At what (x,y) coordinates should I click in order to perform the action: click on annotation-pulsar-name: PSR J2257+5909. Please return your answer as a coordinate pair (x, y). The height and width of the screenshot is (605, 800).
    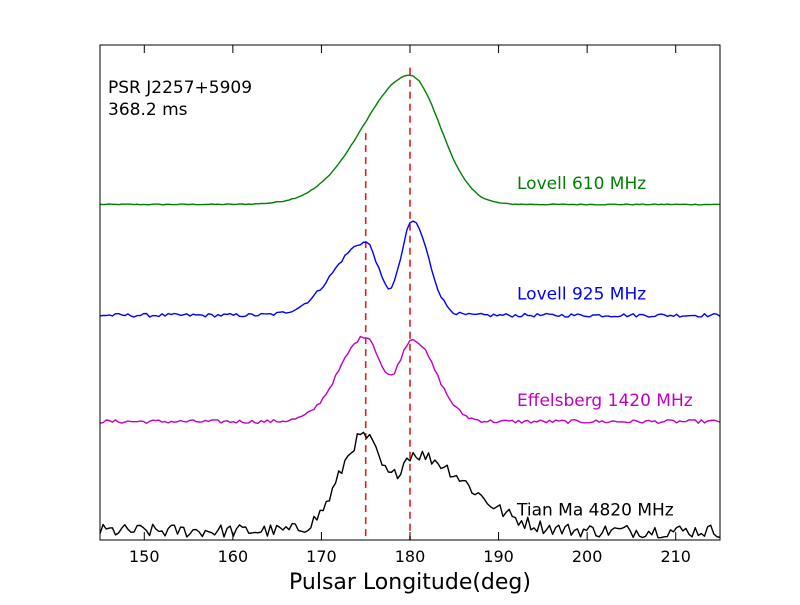
    Looking at the image, I should click on (180, 88).